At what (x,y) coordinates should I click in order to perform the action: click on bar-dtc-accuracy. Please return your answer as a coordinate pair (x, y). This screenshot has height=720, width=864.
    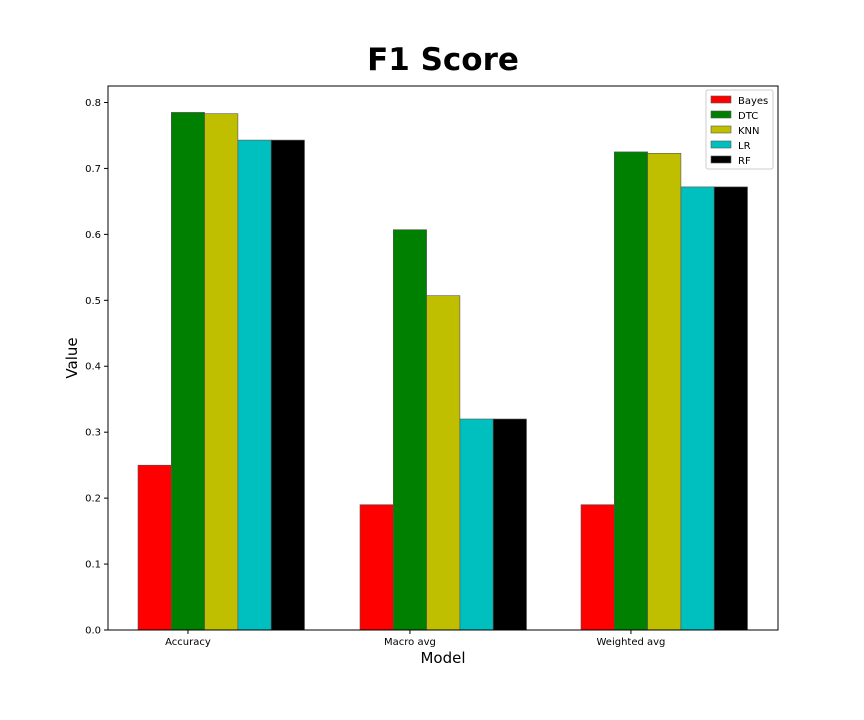
    Looking at the image, I should click on (188, 371).